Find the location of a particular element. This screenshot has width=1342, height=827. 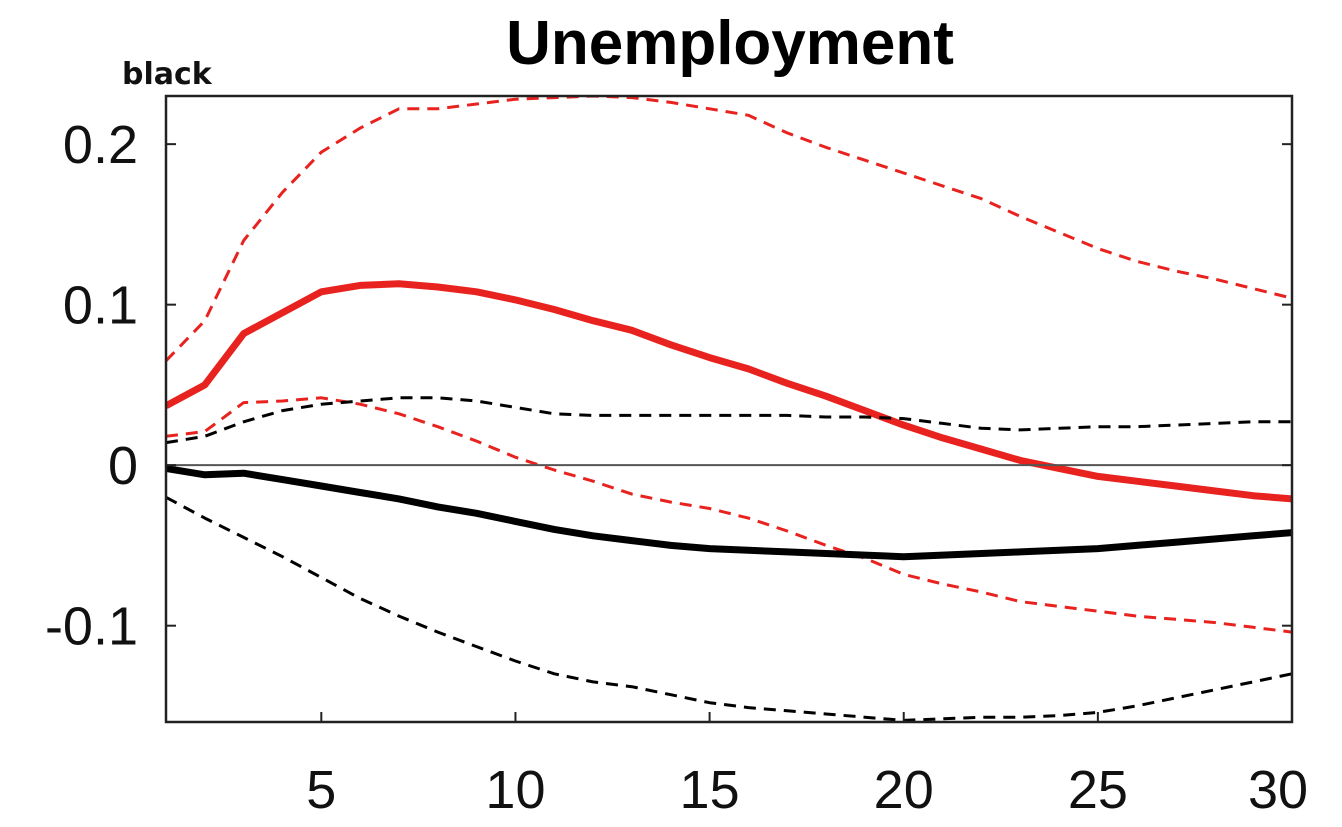

x-tick-label: 15 is located at coordinates (710, 790).